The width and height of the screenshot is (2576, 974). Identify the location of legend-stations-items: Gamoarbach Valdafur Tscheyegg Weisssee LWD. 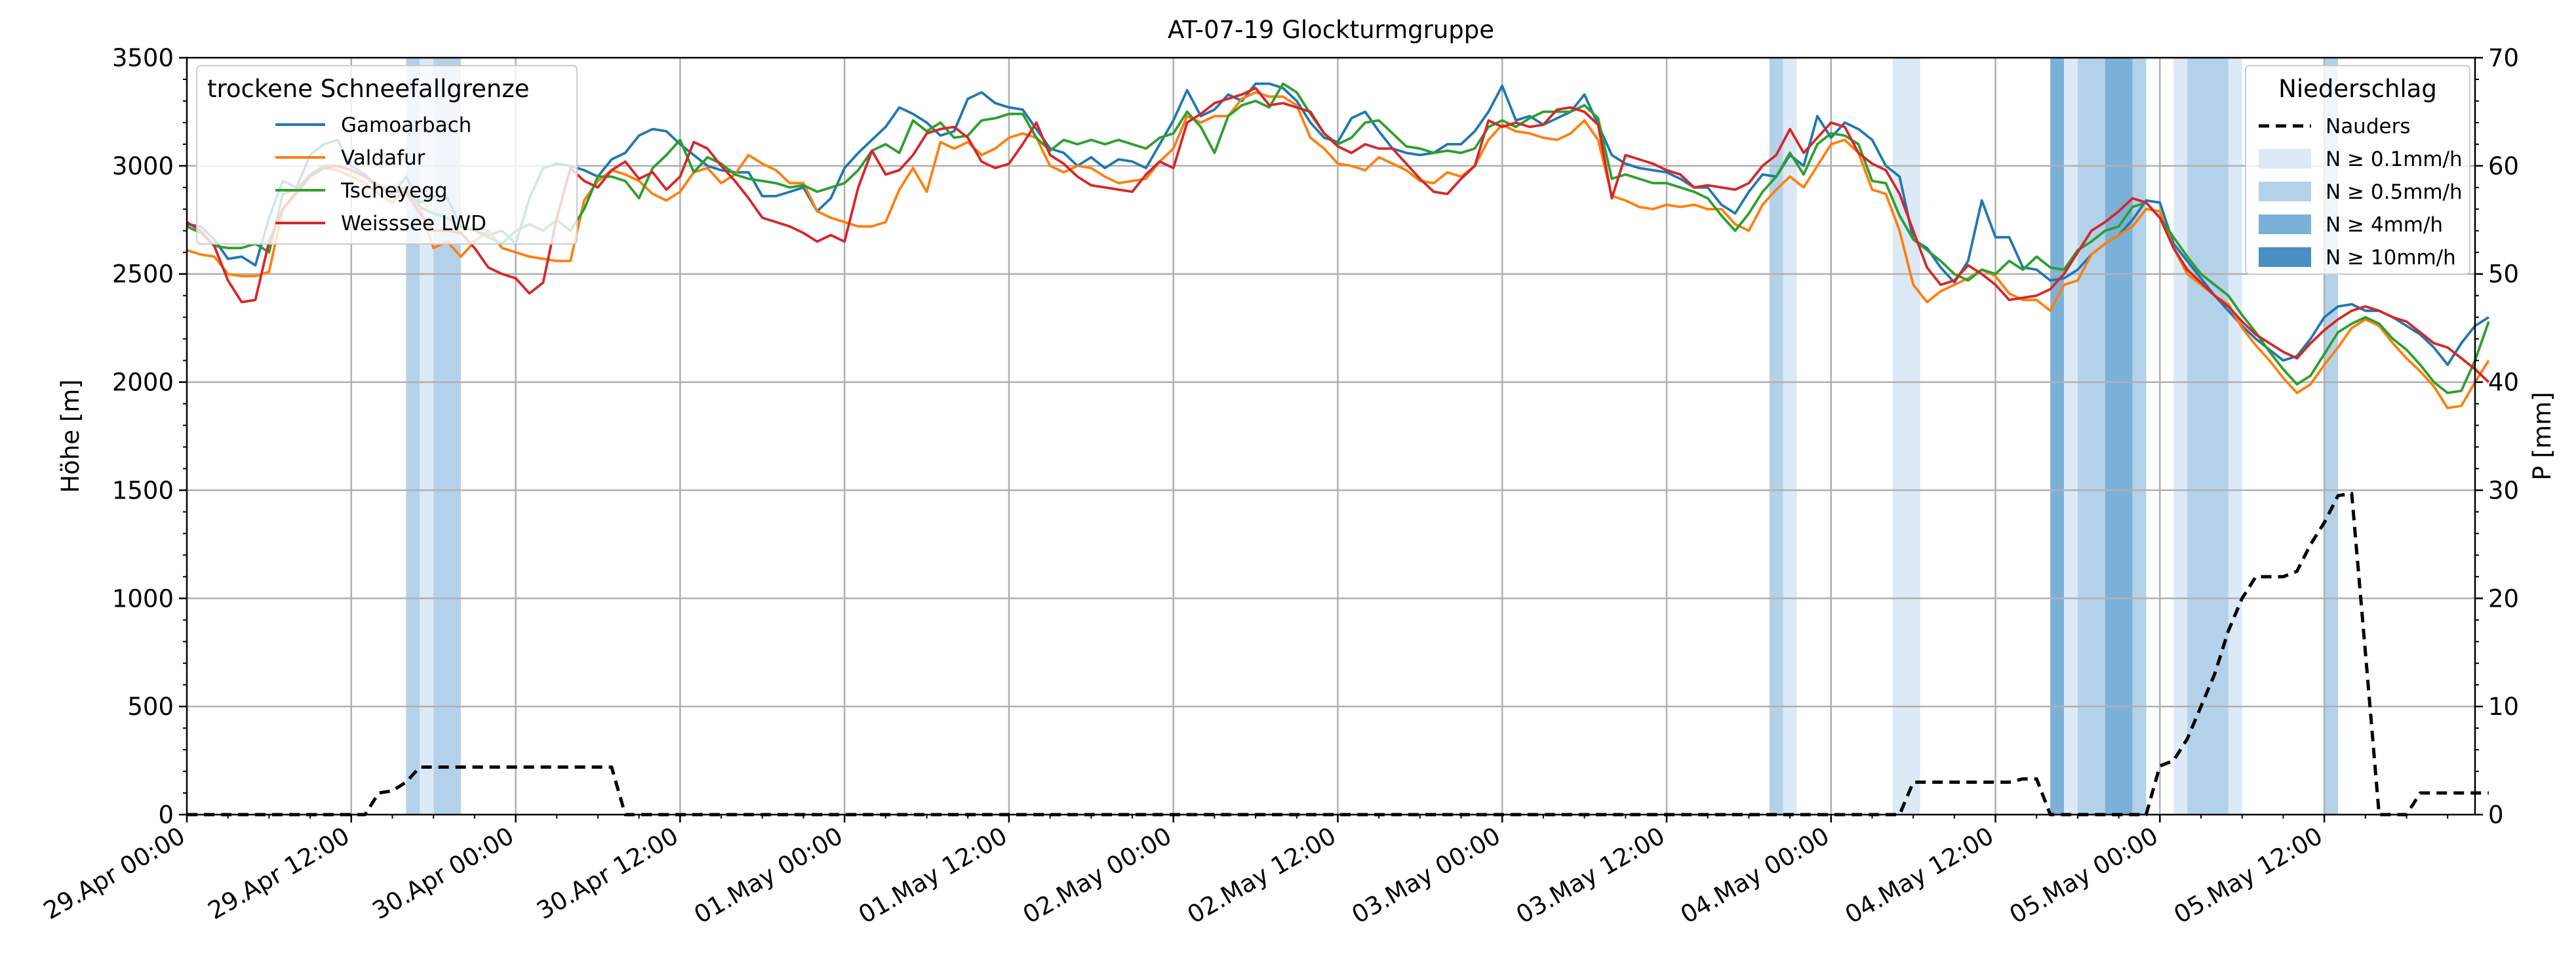
(380, 174).